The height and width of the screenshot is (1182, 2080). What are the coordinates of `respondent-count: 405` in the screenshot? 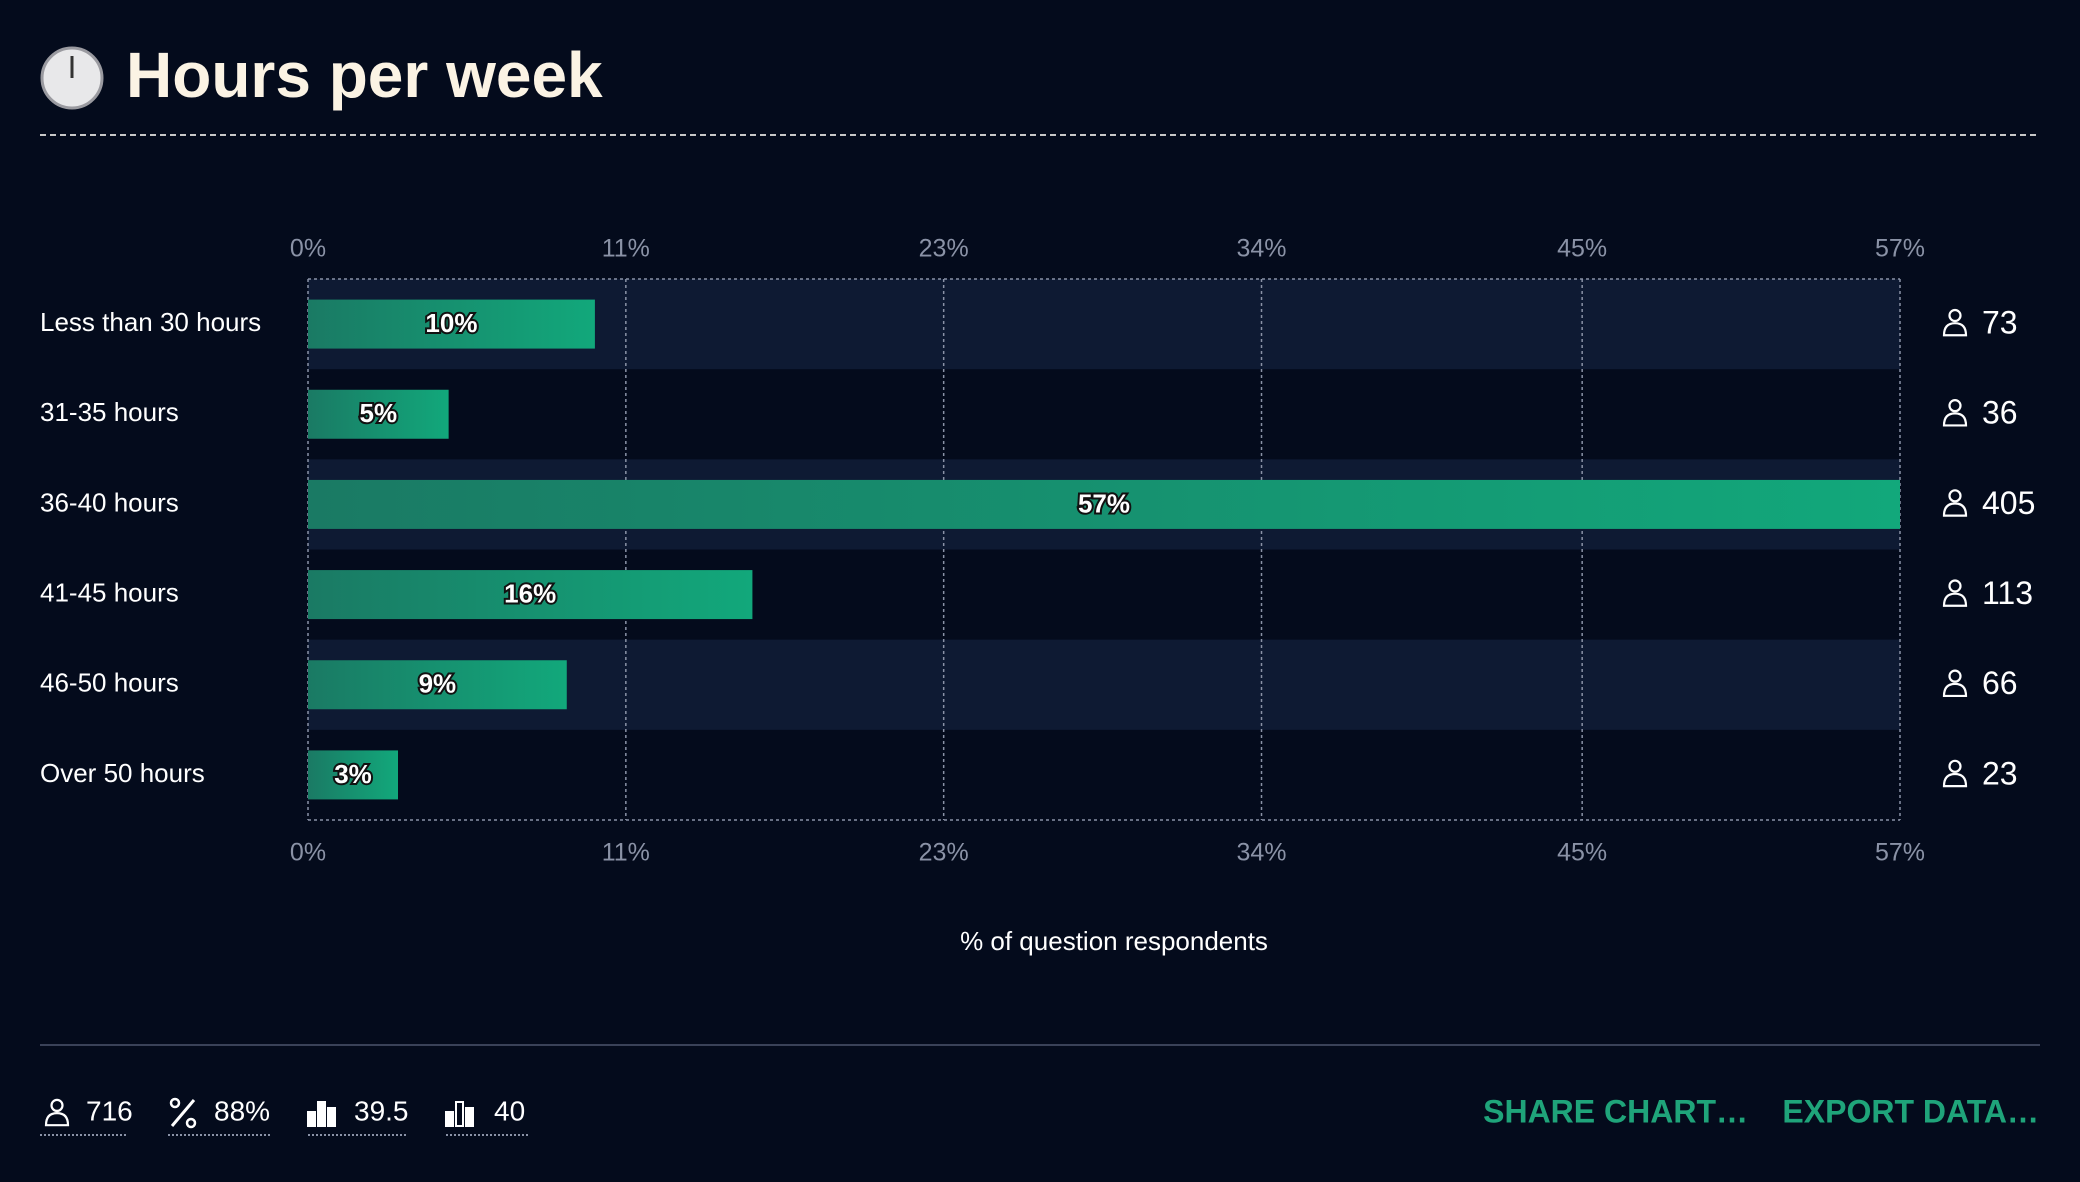 It's located at (2008, 503).